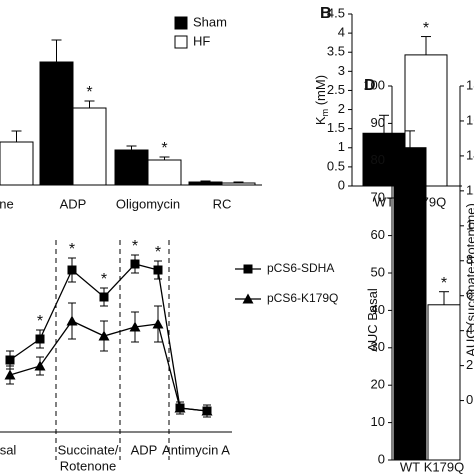  Describe the element at coordinates (196, 449) in the screenshot. I see `section-label: Antimycin A` at that location.